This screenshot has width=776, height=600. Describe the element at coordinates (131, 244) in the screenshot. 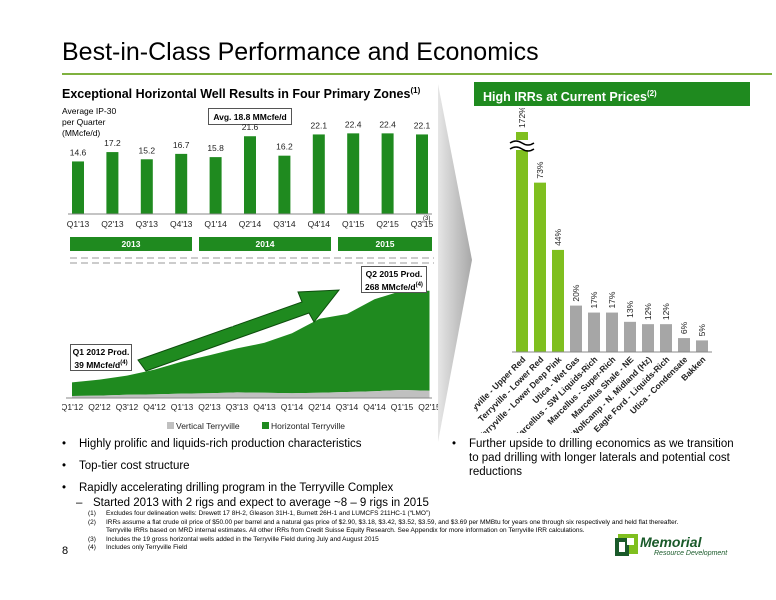

I see `year-band-2013: 2013` at that location.